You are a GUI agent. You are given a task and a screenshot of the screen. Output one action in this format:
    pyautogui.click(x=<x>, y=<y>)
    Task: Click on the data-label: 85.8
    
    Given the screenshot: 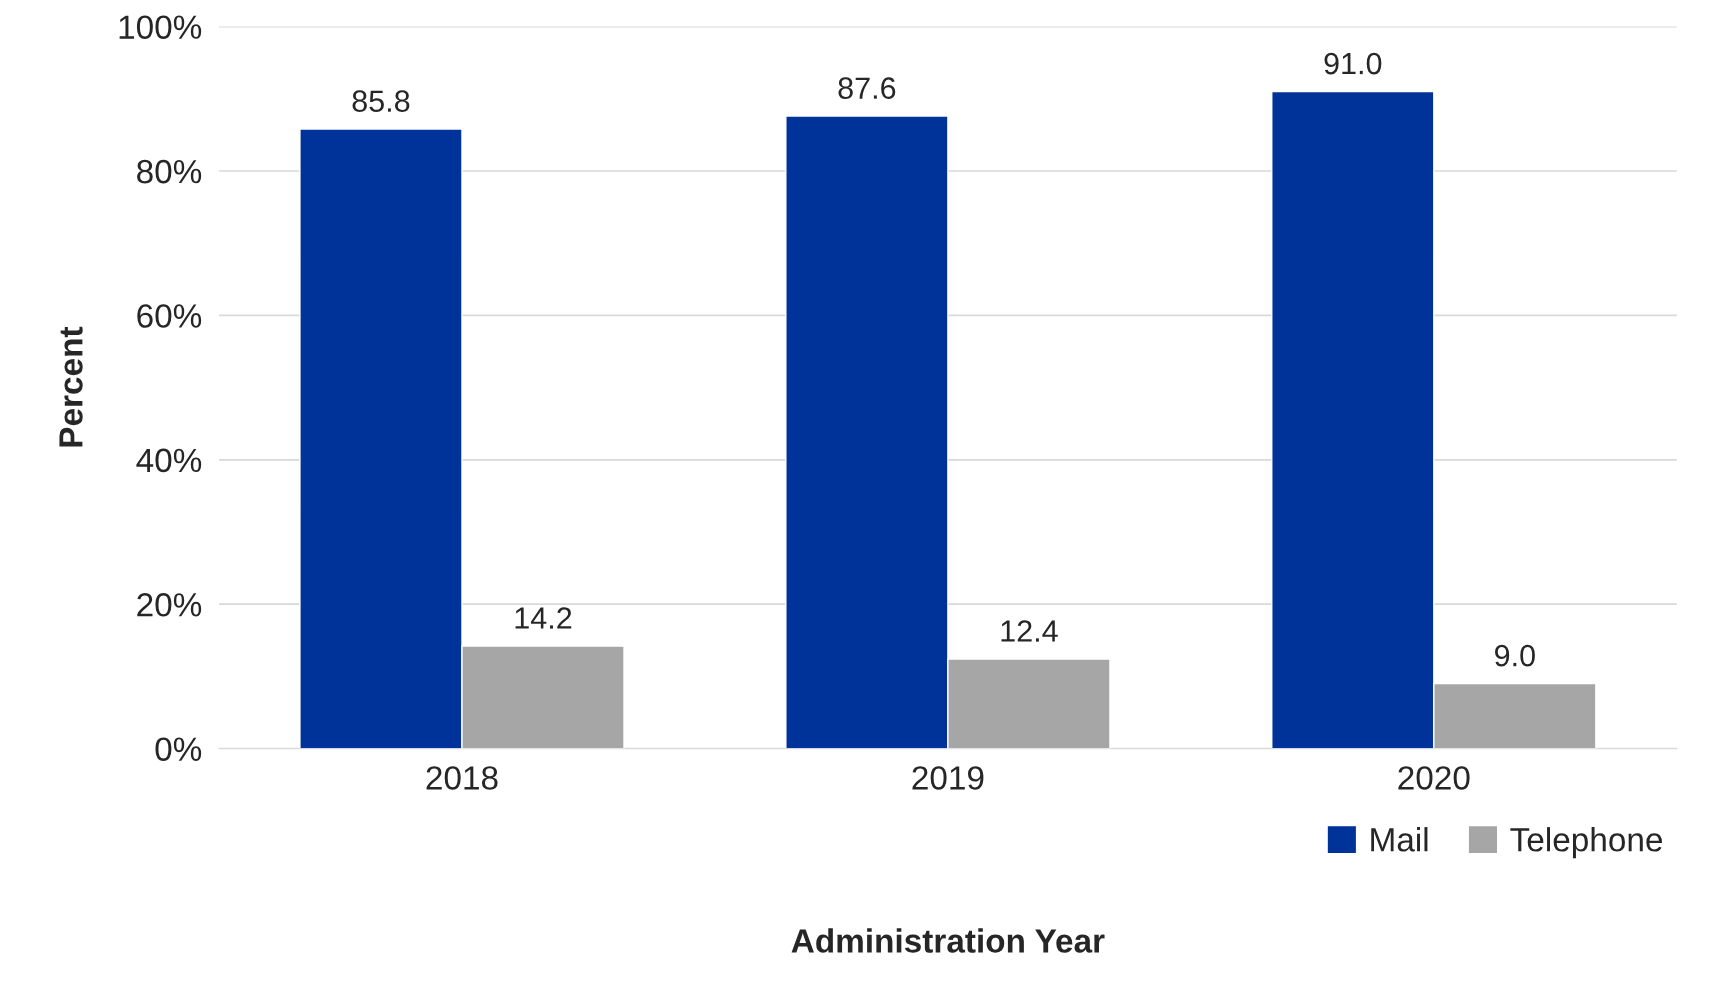 What is the action you would take?
    pyautogui.click(x=381, y=101)
    